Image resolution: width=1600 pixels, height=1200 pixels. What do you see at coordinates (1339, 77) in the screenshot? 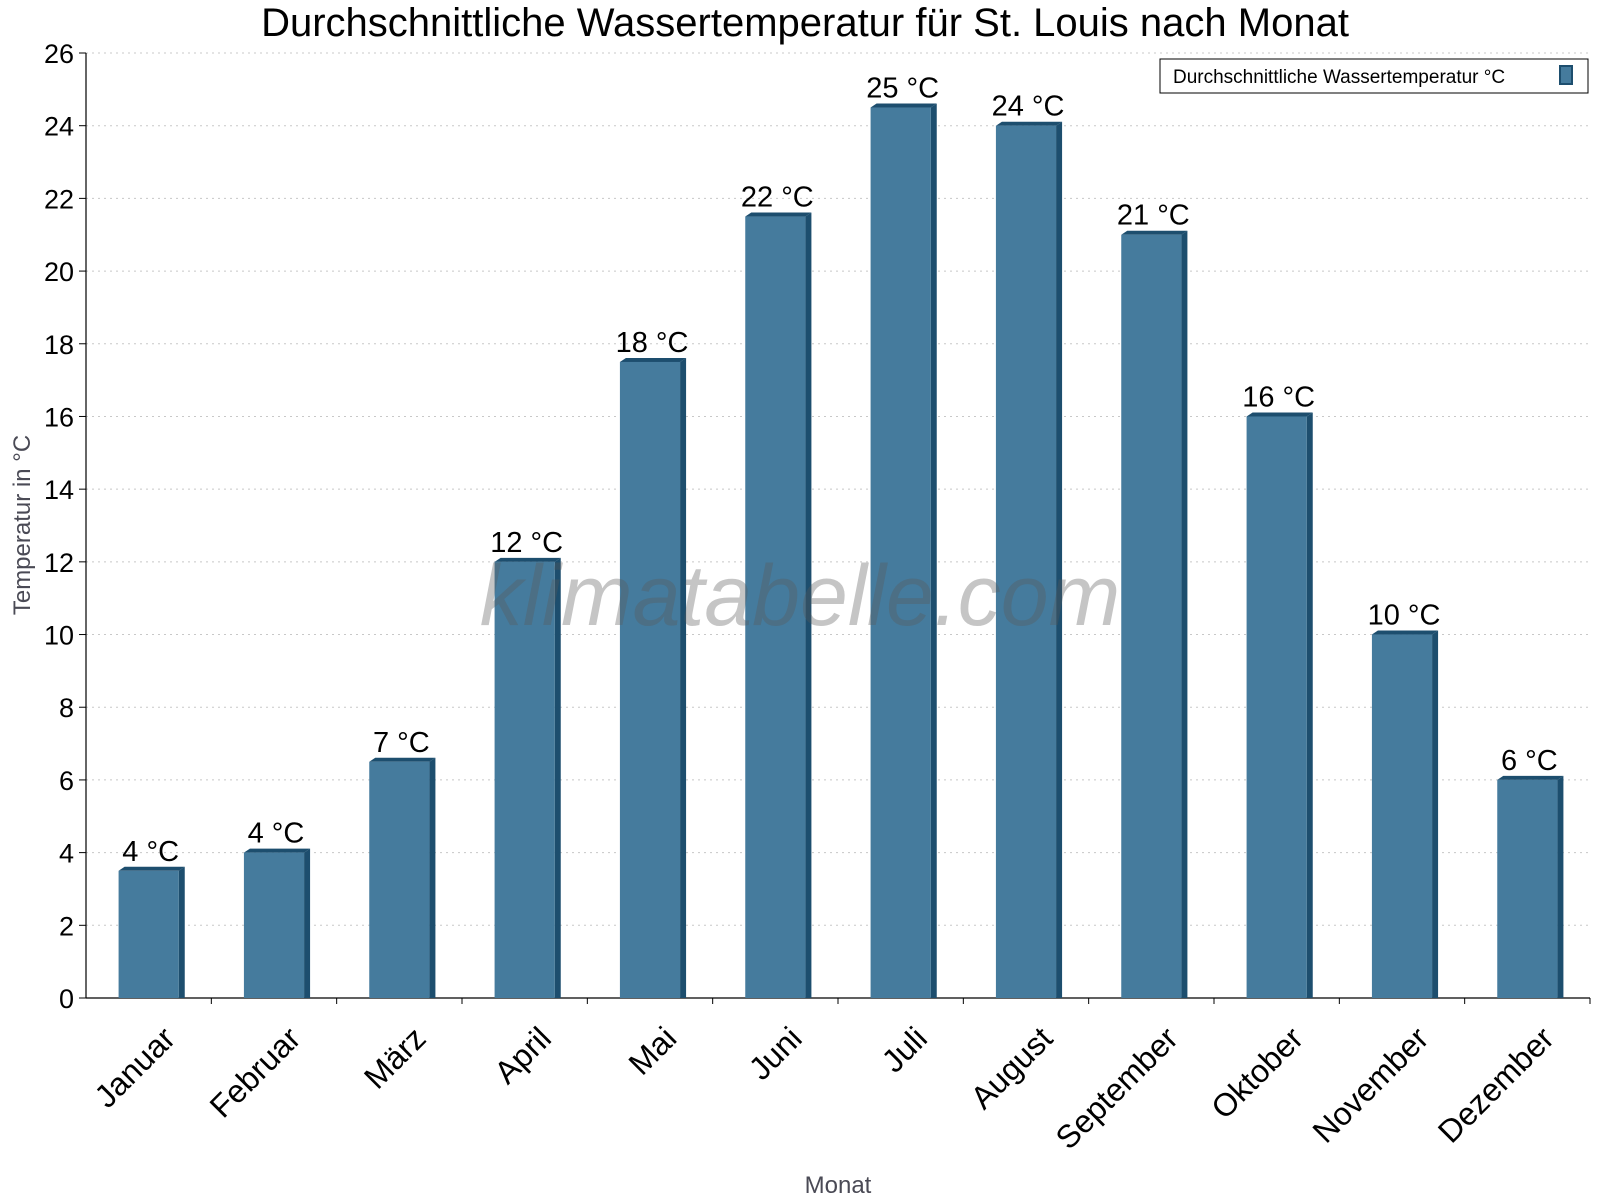
I see `legend-label: Durchschnittliche Wassertemperatur °C` at bounding box center [1339, 77].